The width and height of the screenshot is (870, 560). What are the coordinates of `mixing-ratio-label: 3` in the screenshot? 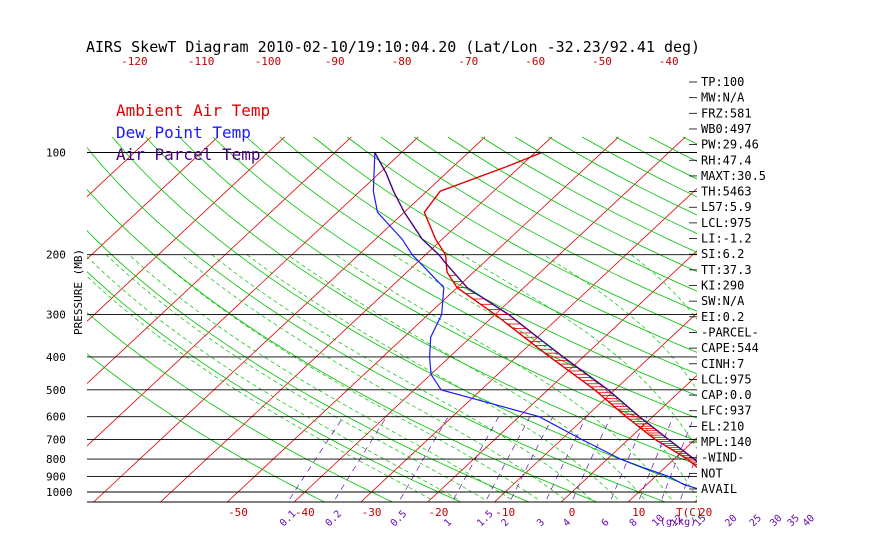 It's located at (541, 523).